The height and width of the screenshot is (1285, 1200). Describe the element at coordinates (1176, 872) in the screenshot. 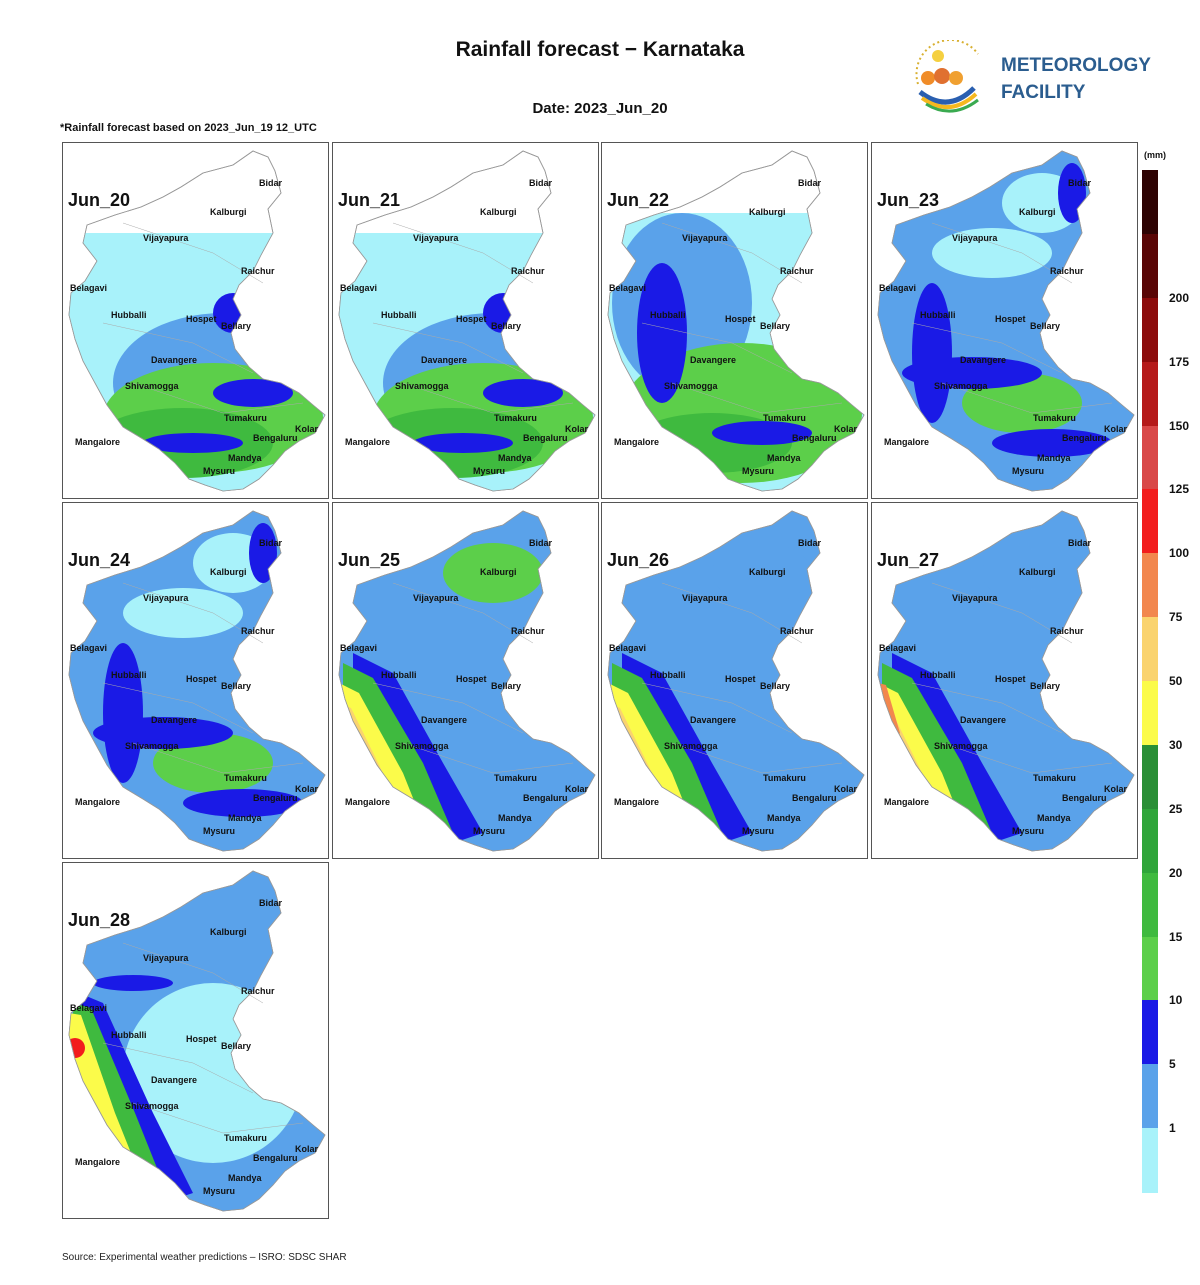

I see `legend-tick-label: 20` at that location.